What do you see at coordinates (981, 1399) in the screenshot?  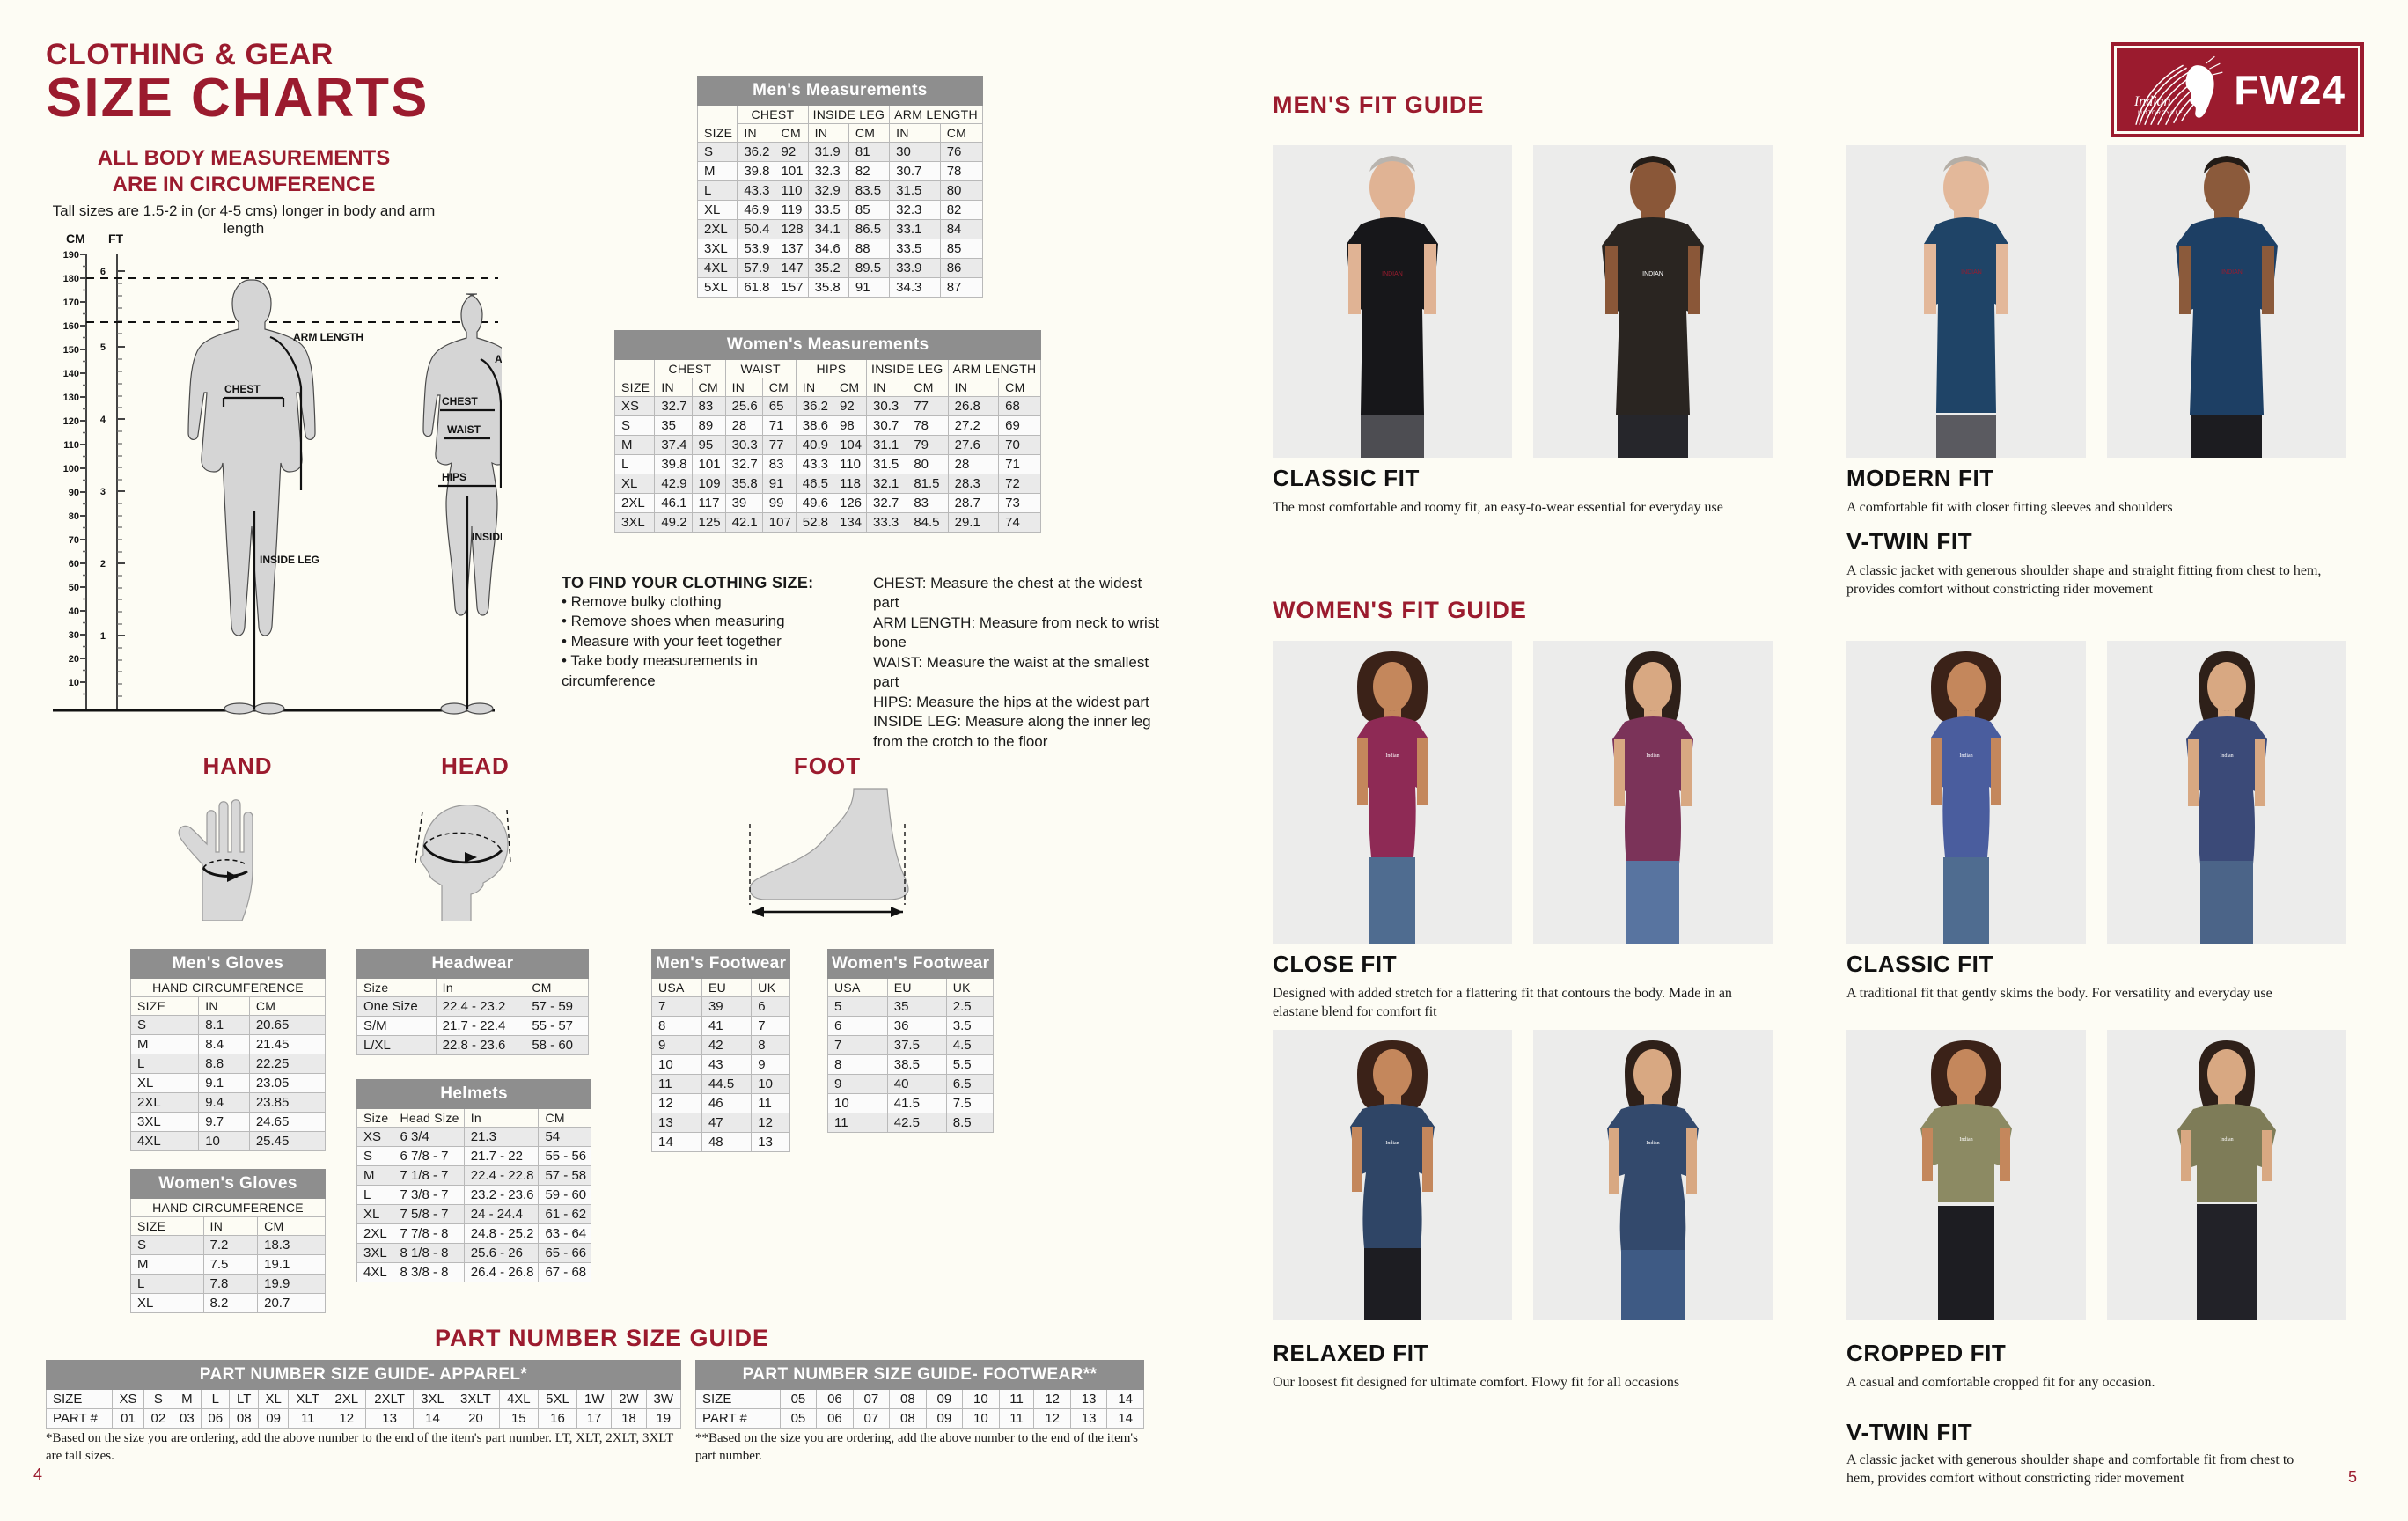 I see `row-value-cell: 10` at bounding box center [981, 1399].